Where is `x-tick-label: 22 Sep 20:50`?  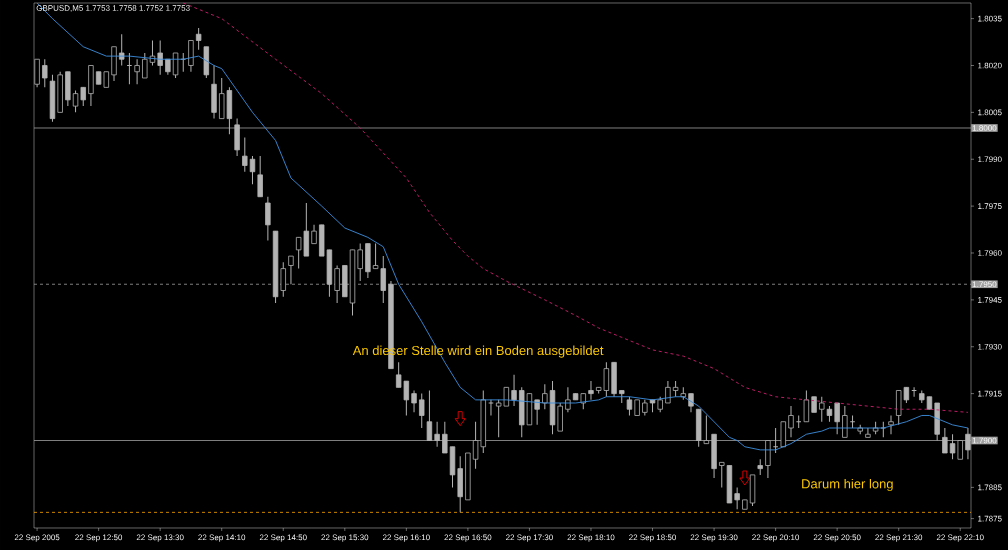 x-tick-label: 22 Sep 20:50 is located at coordinates (837, 538).